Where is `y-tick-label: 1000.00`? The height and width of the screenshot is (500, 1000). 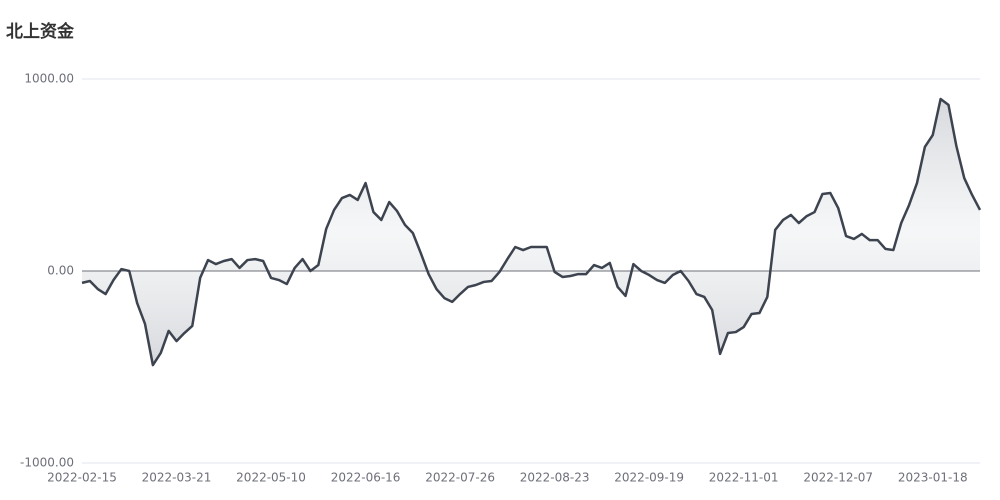
y-tick-label: 1000.00 is located at coordinates (49, 79).